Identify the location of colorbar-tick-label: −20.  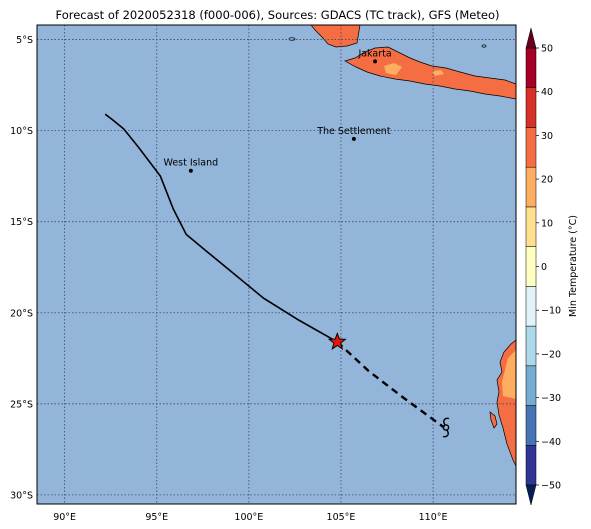
(551, 354).